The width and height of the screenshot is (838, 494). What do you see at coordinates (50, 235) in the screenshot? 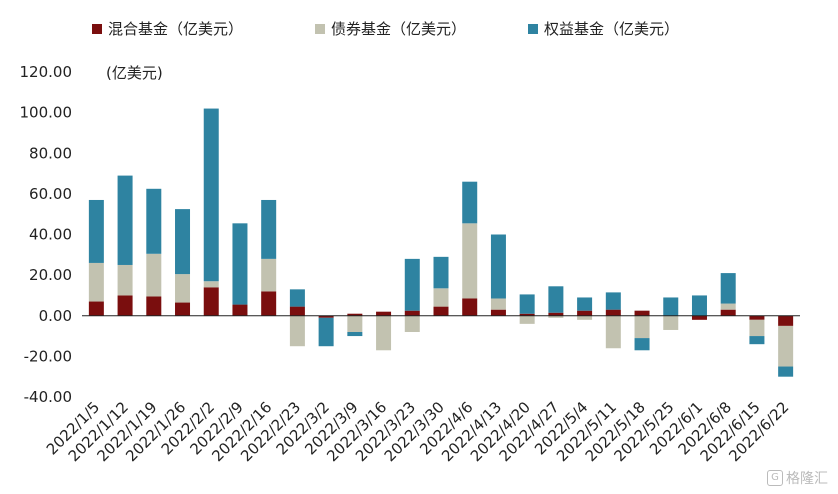
I see `y-tick-label: 40.00` at bounding box center [50, 235].